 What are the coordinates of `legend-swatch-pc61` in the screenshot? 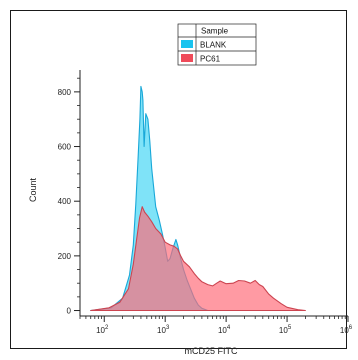 It's located at (187, 58).